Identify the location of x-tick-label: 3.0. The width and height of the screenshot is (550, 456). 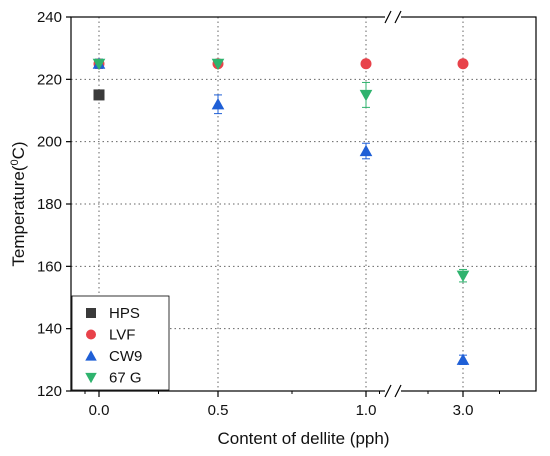
(463, 410).